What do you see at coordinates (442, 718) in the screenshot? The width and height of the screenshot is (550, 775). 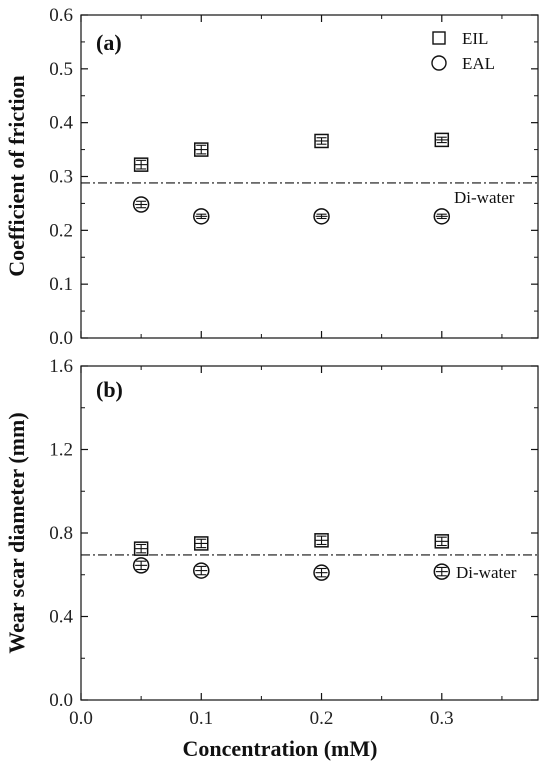 I see `xtick-label: 0.3` at bounding box center [442, 718].